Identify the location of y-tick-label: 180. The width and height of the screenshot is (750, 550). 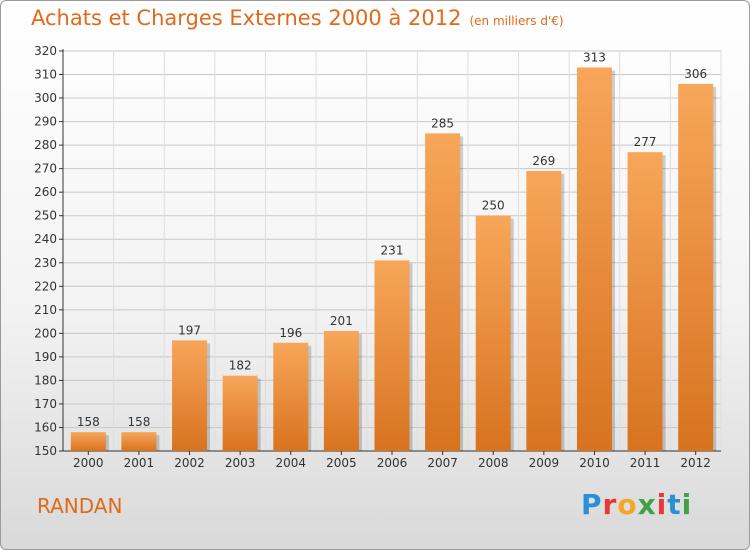
(45, 380).